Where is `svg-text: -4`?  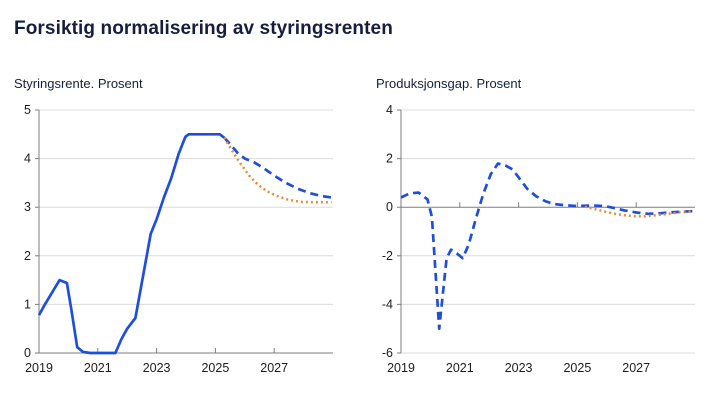 svg-text: -4 is located at coordinates (387, 304).